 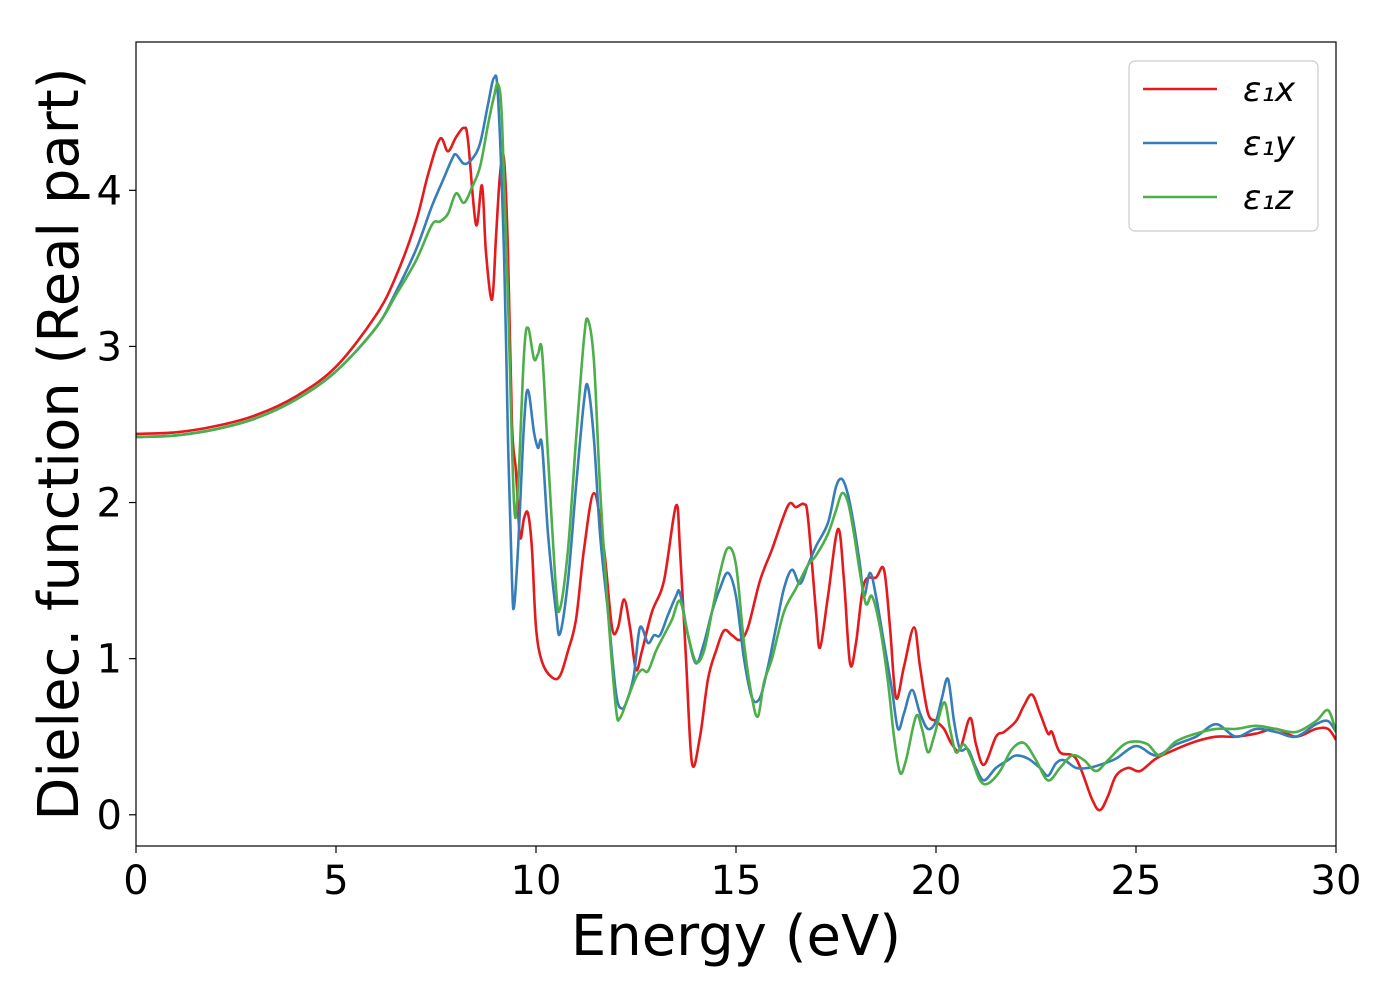 What do you see at coordinates (109, 816) in the screenshot?
I see `y-tick-label: 0` at bounding box center [109, 816].